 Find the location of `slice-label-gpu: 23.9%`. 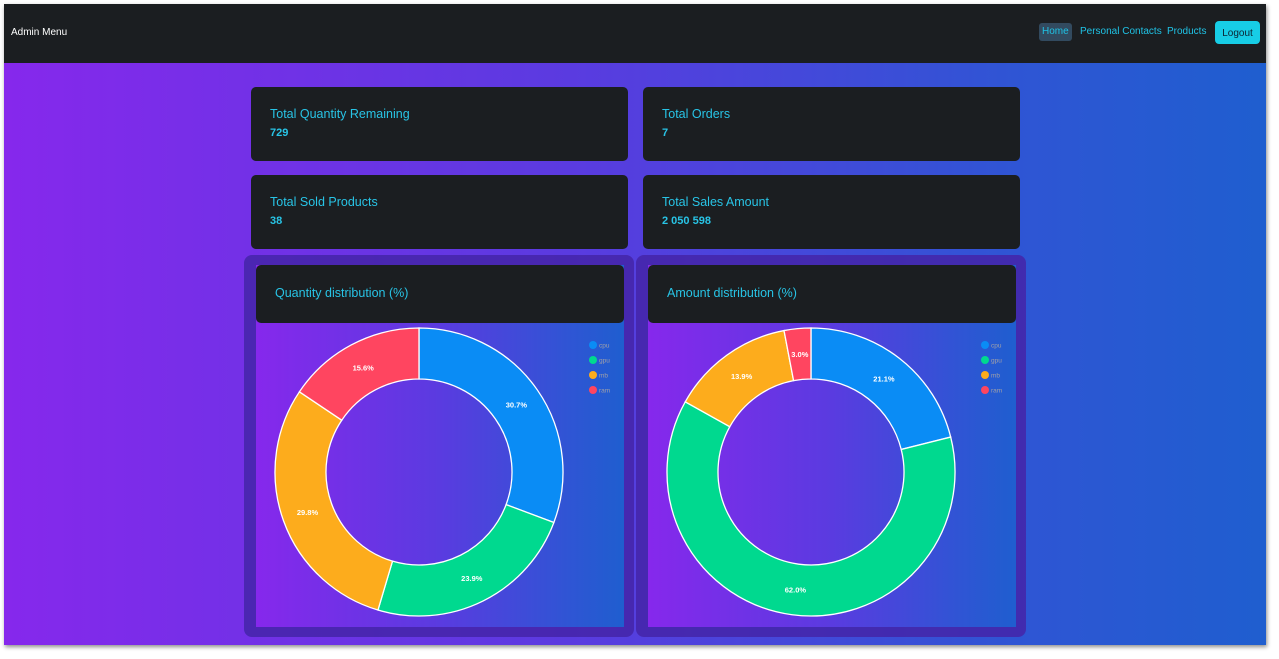

slice-label-gpu: 23.9% is located at coordinates (472, 578).